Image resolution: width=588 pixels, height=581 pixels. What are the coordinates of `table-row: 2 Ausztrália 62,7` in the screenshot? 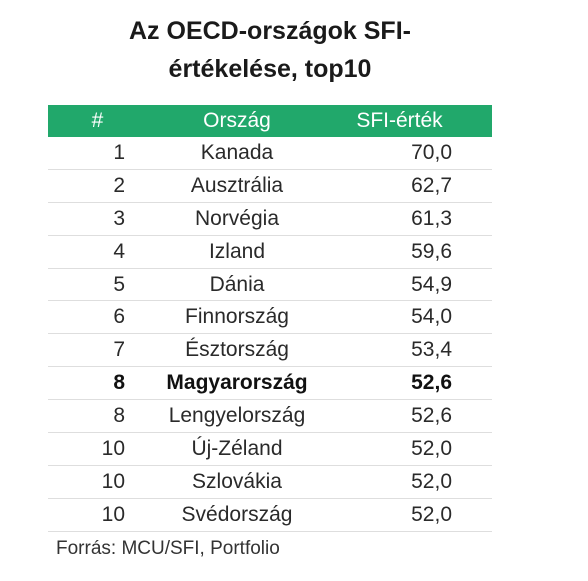 It's located at (270, 186).